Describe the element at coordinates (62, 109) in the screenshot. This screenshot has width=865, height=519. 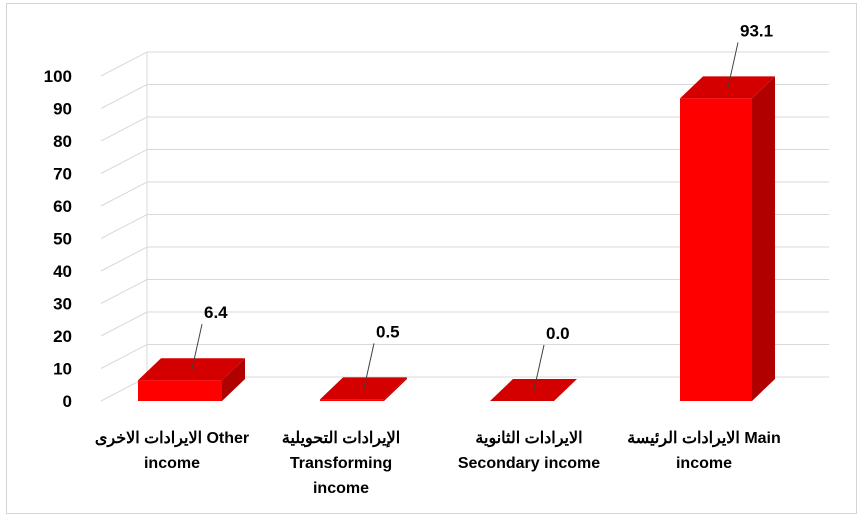
I see `y-tick-label: 90` at that location.